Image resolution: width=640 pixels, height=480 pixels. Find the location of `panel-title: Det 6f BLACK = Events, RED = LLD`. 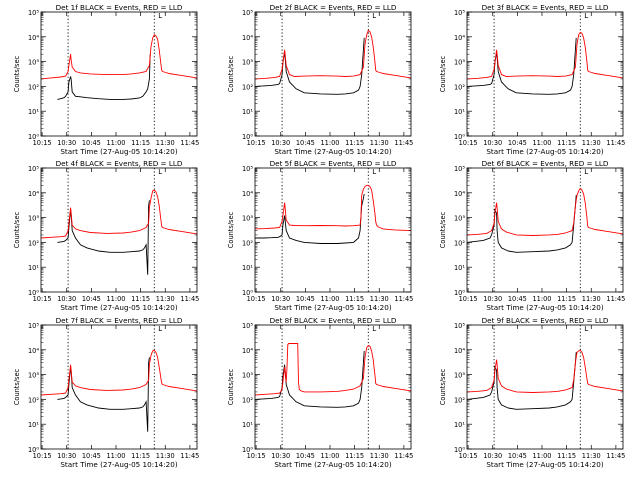

panel-title: Det 6f BLACK = Events, RED = LLD is located at coordinates (545, 163).